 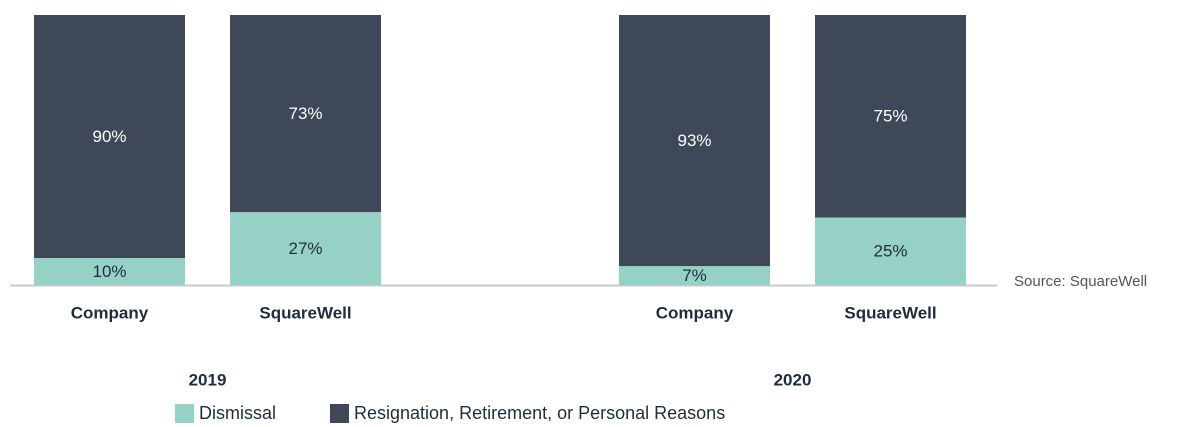 I want to click on group-label: 2019, so click(x=208, y=379).